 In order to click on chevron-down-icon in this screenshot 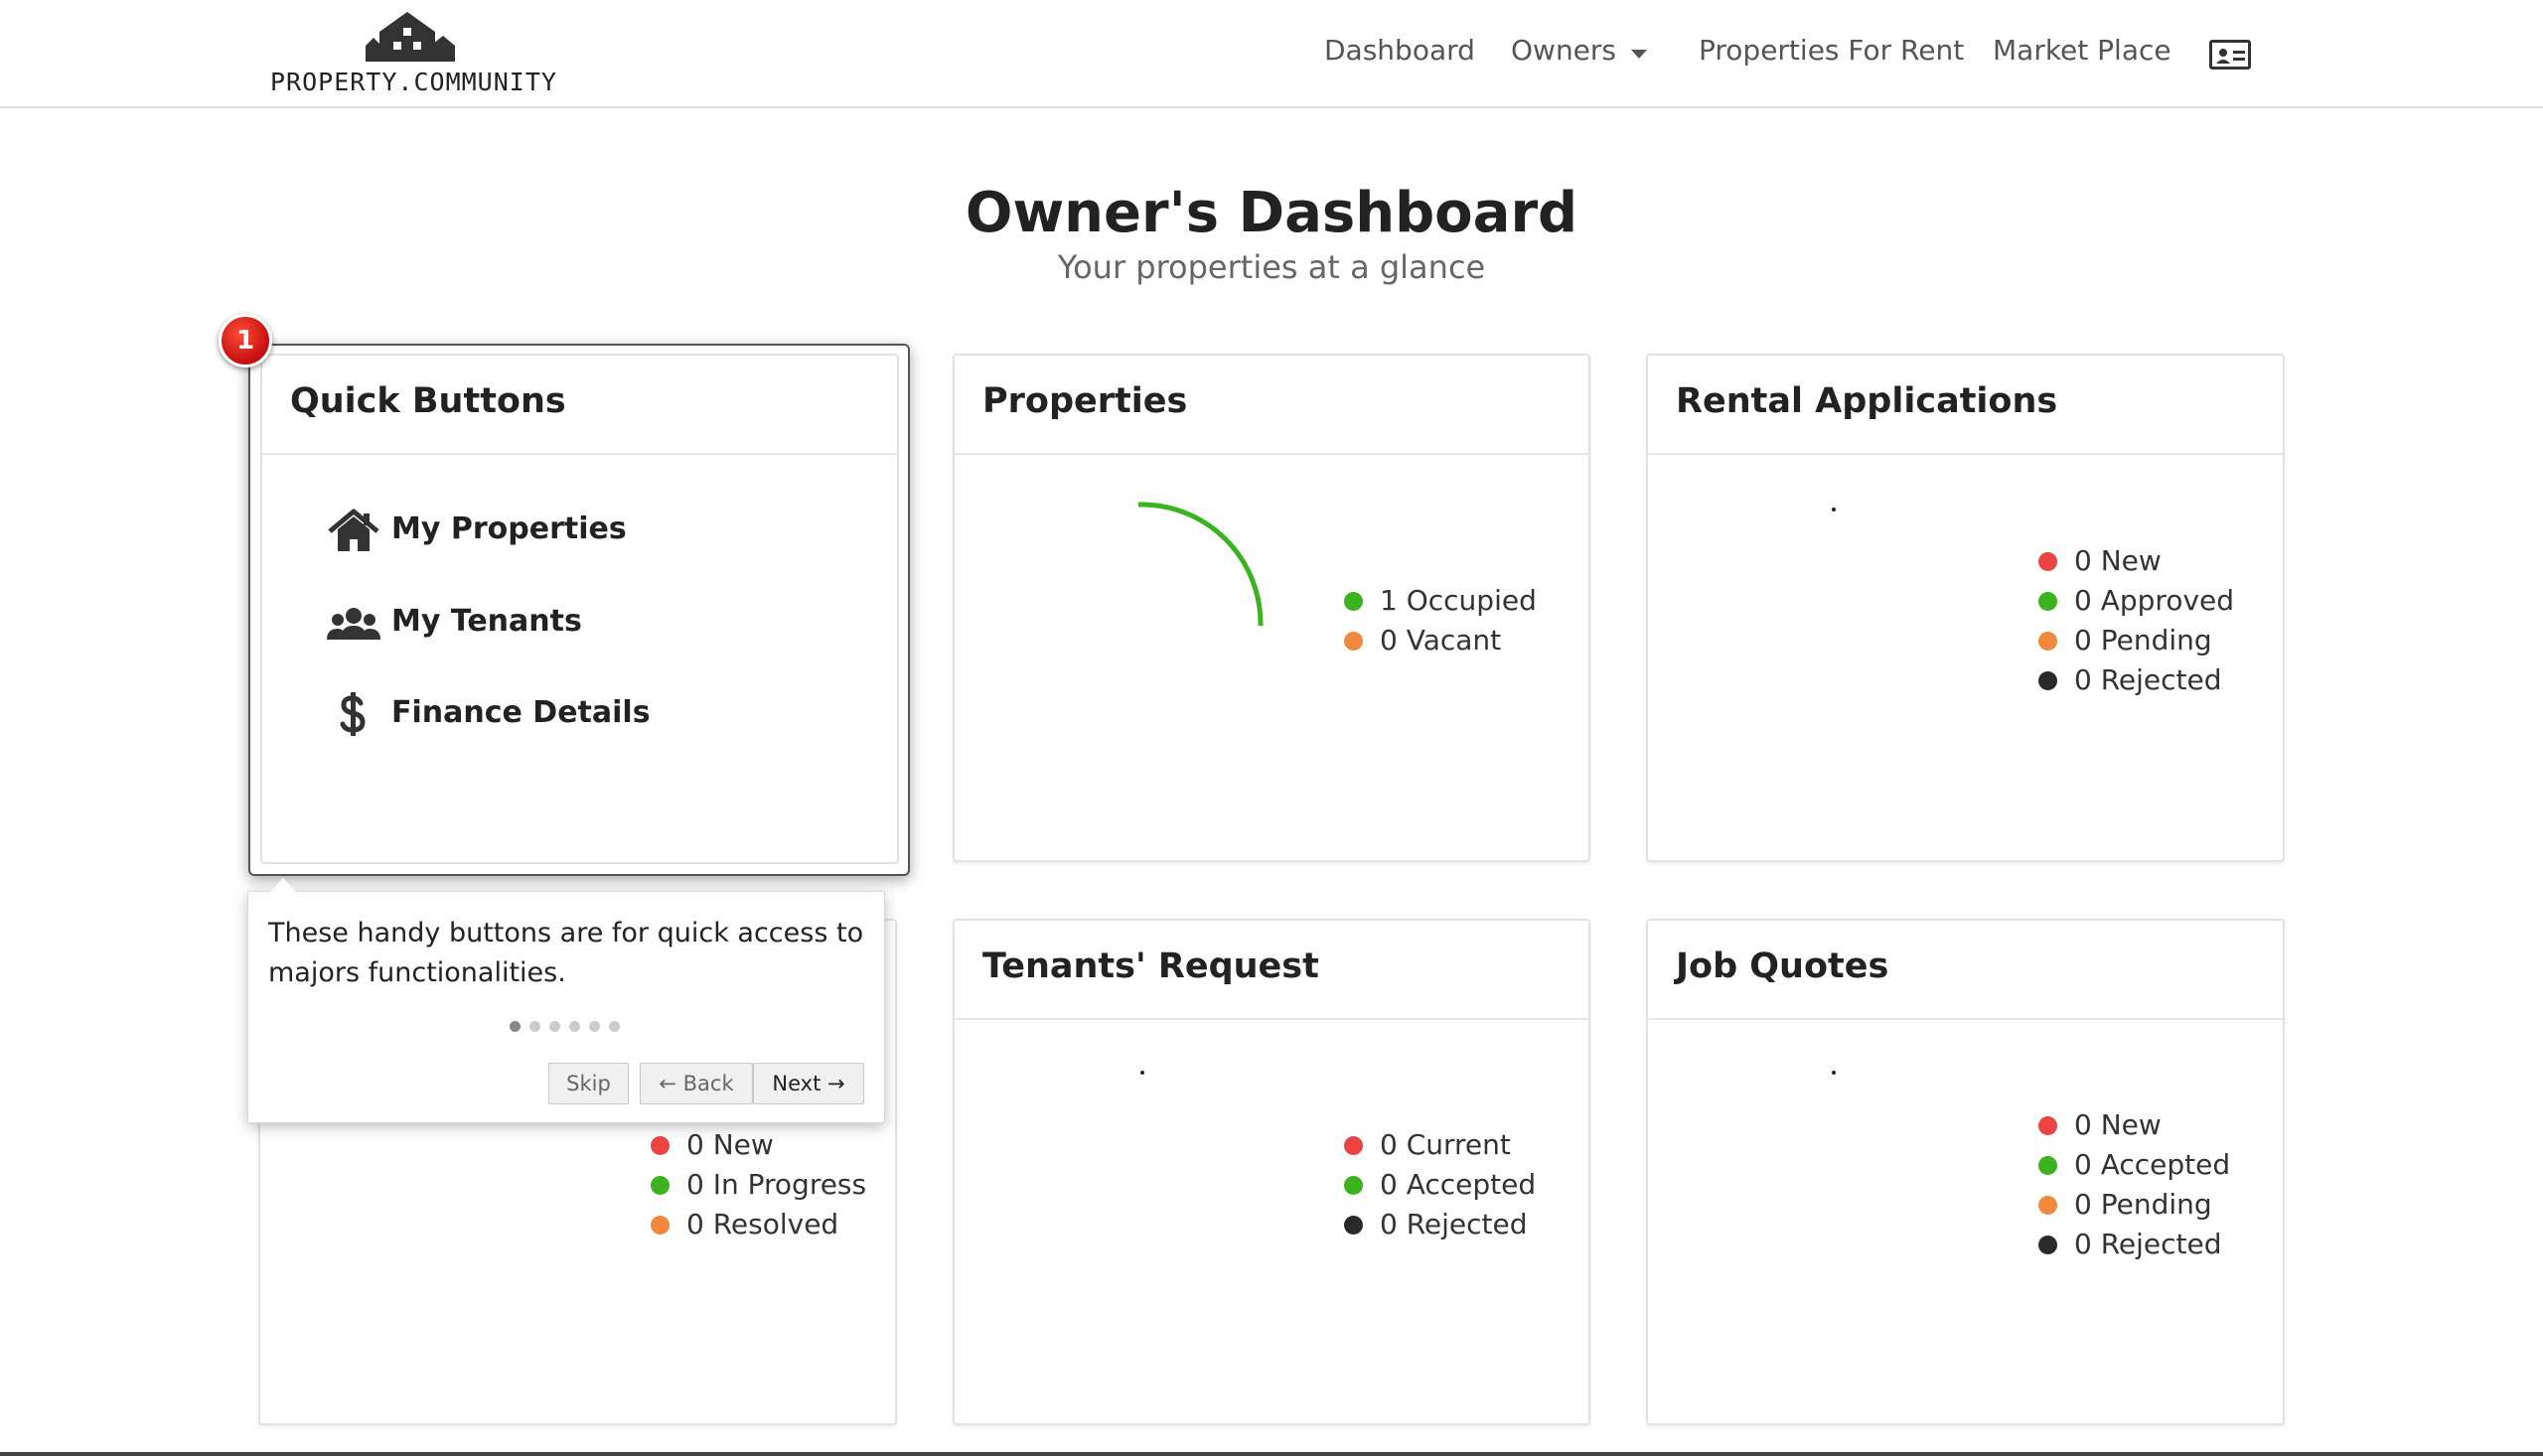, I will do `click(1639, 54)`.